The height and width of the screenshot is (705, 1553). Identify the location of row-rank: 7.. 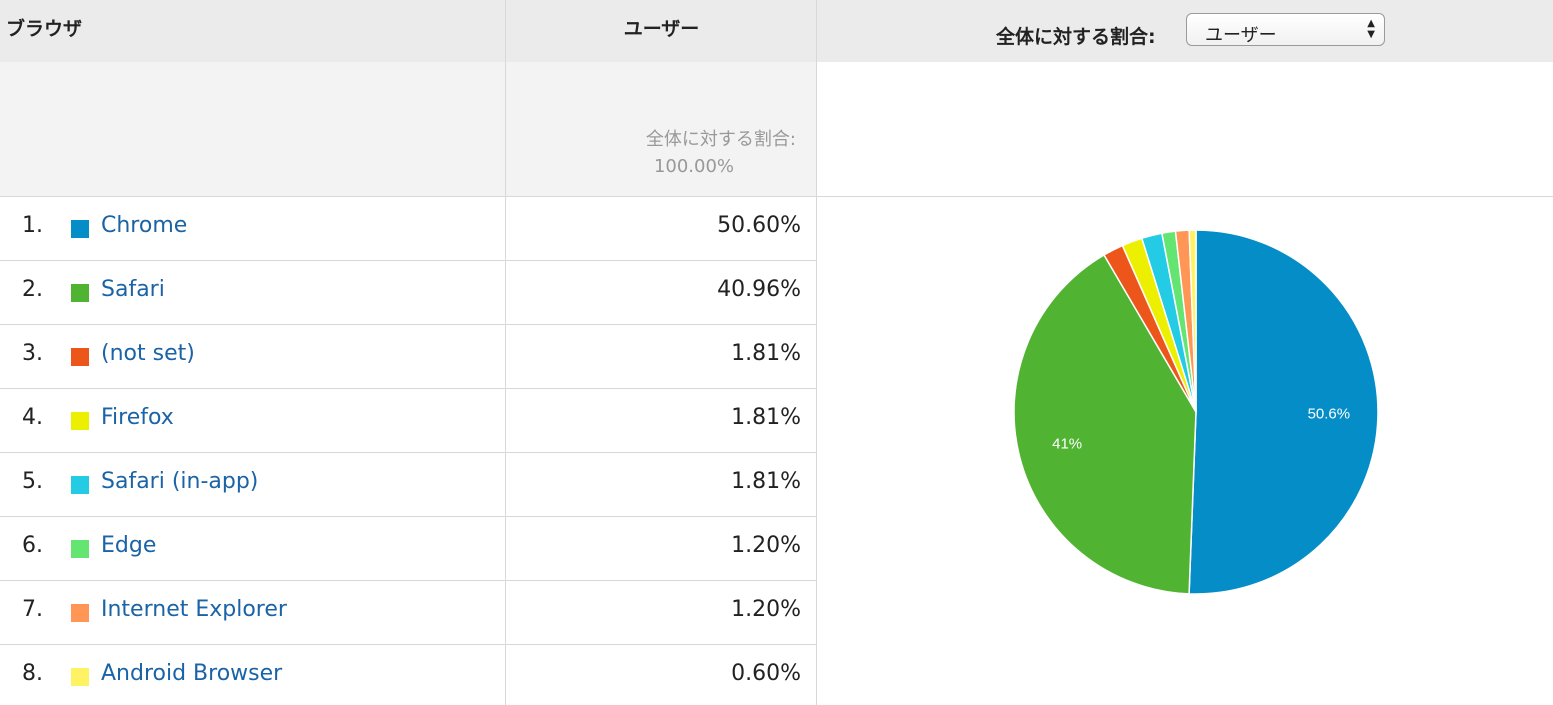
(32, 609).